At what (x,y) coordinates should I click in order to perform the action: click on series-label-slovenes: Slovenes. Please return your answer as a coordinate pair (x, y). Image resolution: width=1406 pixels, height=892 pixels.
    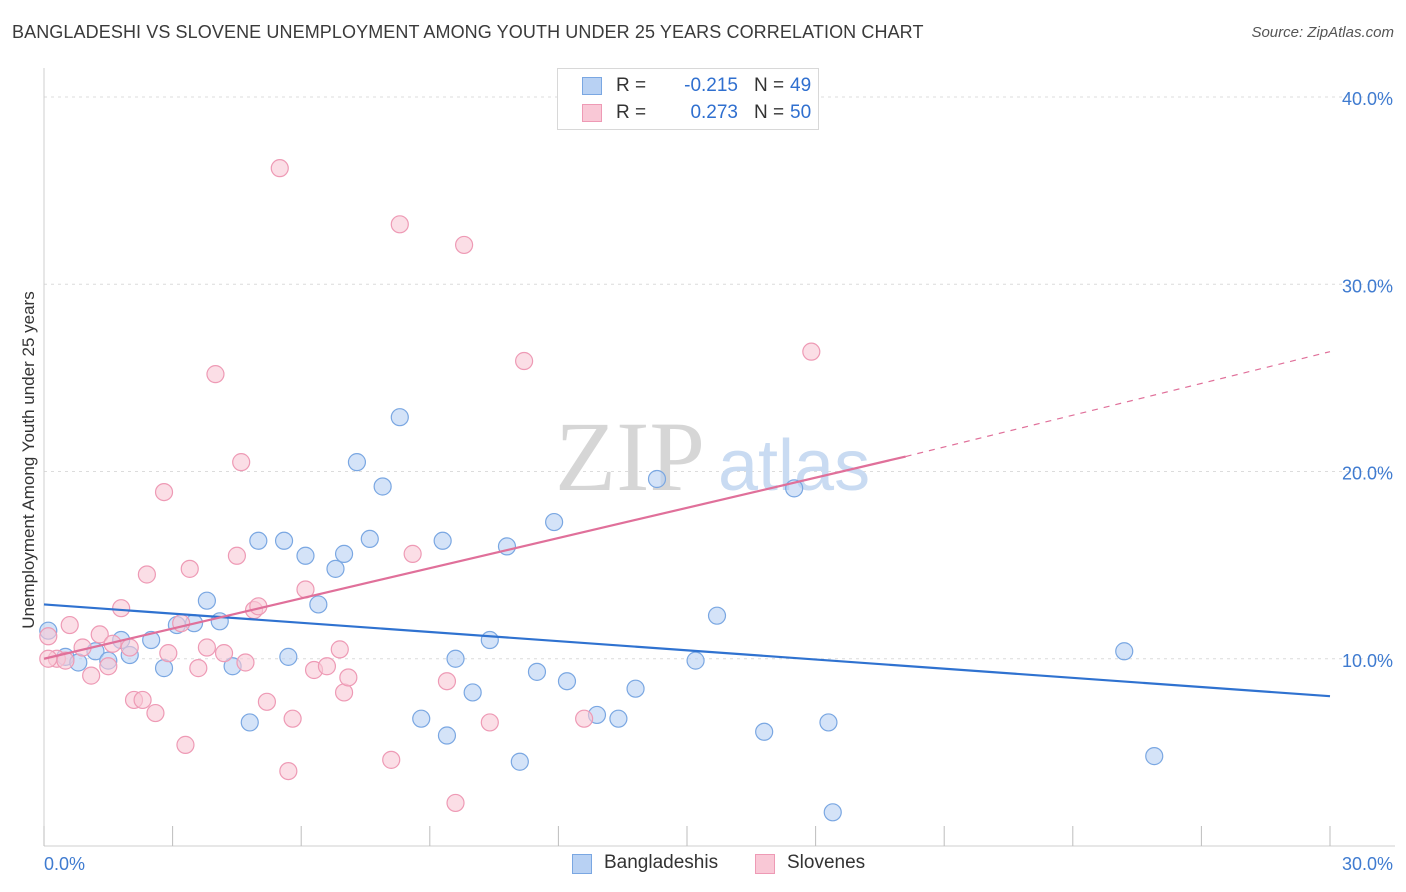
    Looking at the image, I should click on (826, 862).